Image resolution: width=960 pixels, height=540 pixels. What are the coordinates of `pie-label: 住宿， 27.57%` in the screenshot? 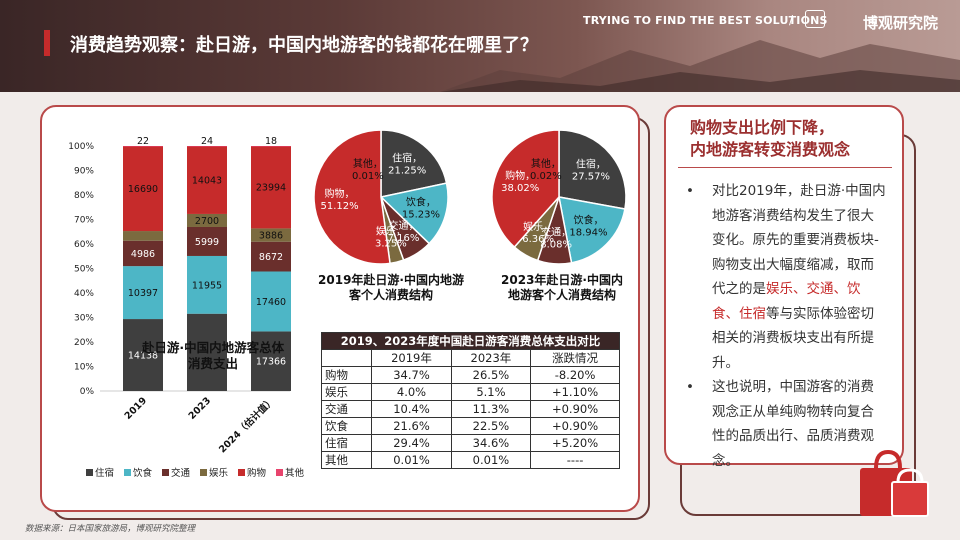 It's located at (591, 169).